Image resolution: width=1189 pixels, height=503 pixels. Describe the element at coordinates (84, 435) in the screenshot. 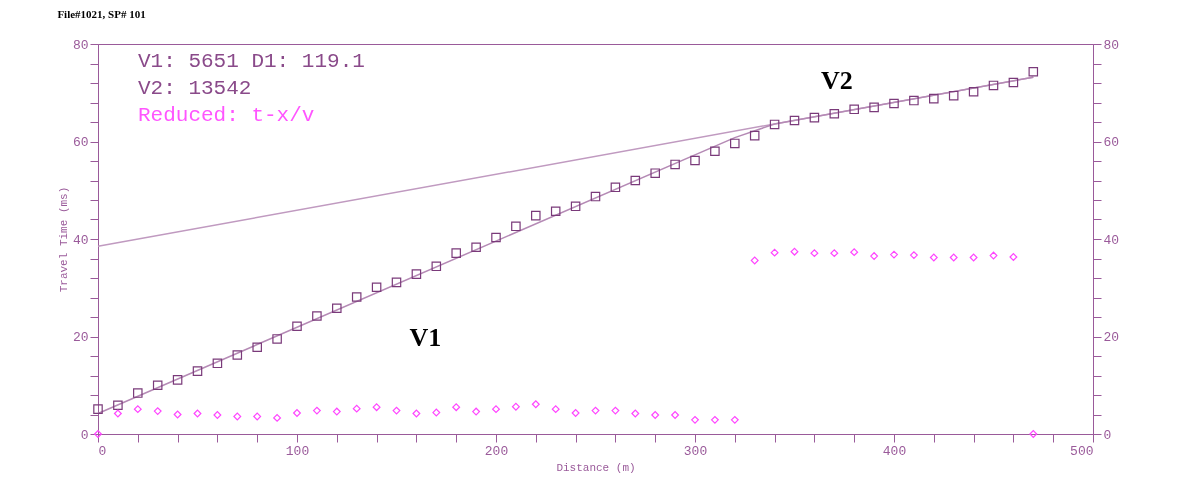

I see `y-tick-label: 0` at that location.